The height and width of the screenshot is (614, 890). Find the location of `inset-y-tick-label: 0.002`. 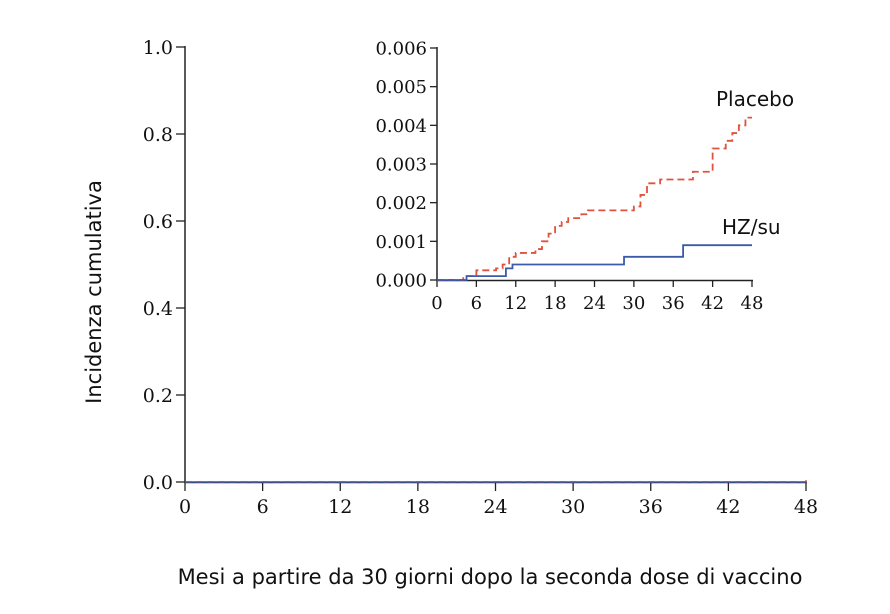

inset-y-tick-label: 0.002 is located at coordinates (401, 203).